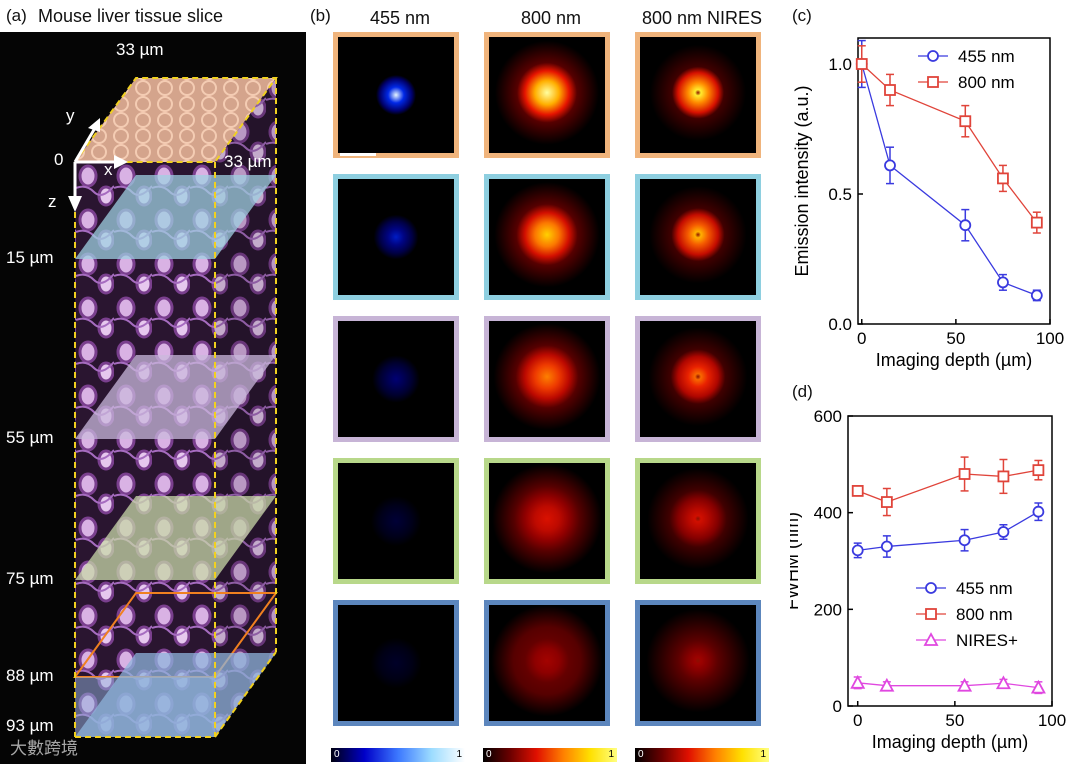 This screenshot has height=764, width=1080. What do you see at coordinates (98, 165) in the screenshot?
I see `axis-arrows` at bounding box center [98, 165].